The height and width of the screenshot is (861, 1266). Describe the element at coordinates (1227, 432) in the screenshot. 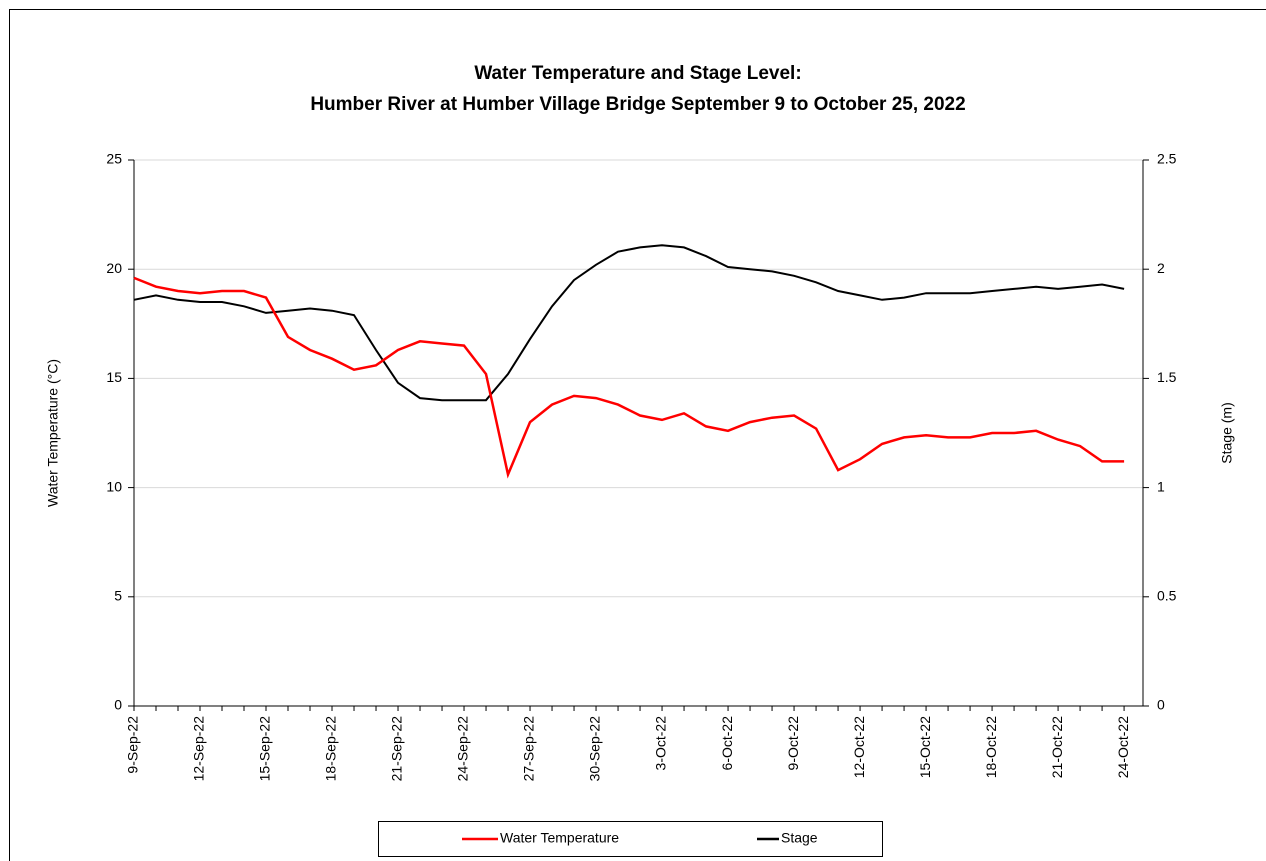

I see `y2-axis-title: Stage (m)` at that location.